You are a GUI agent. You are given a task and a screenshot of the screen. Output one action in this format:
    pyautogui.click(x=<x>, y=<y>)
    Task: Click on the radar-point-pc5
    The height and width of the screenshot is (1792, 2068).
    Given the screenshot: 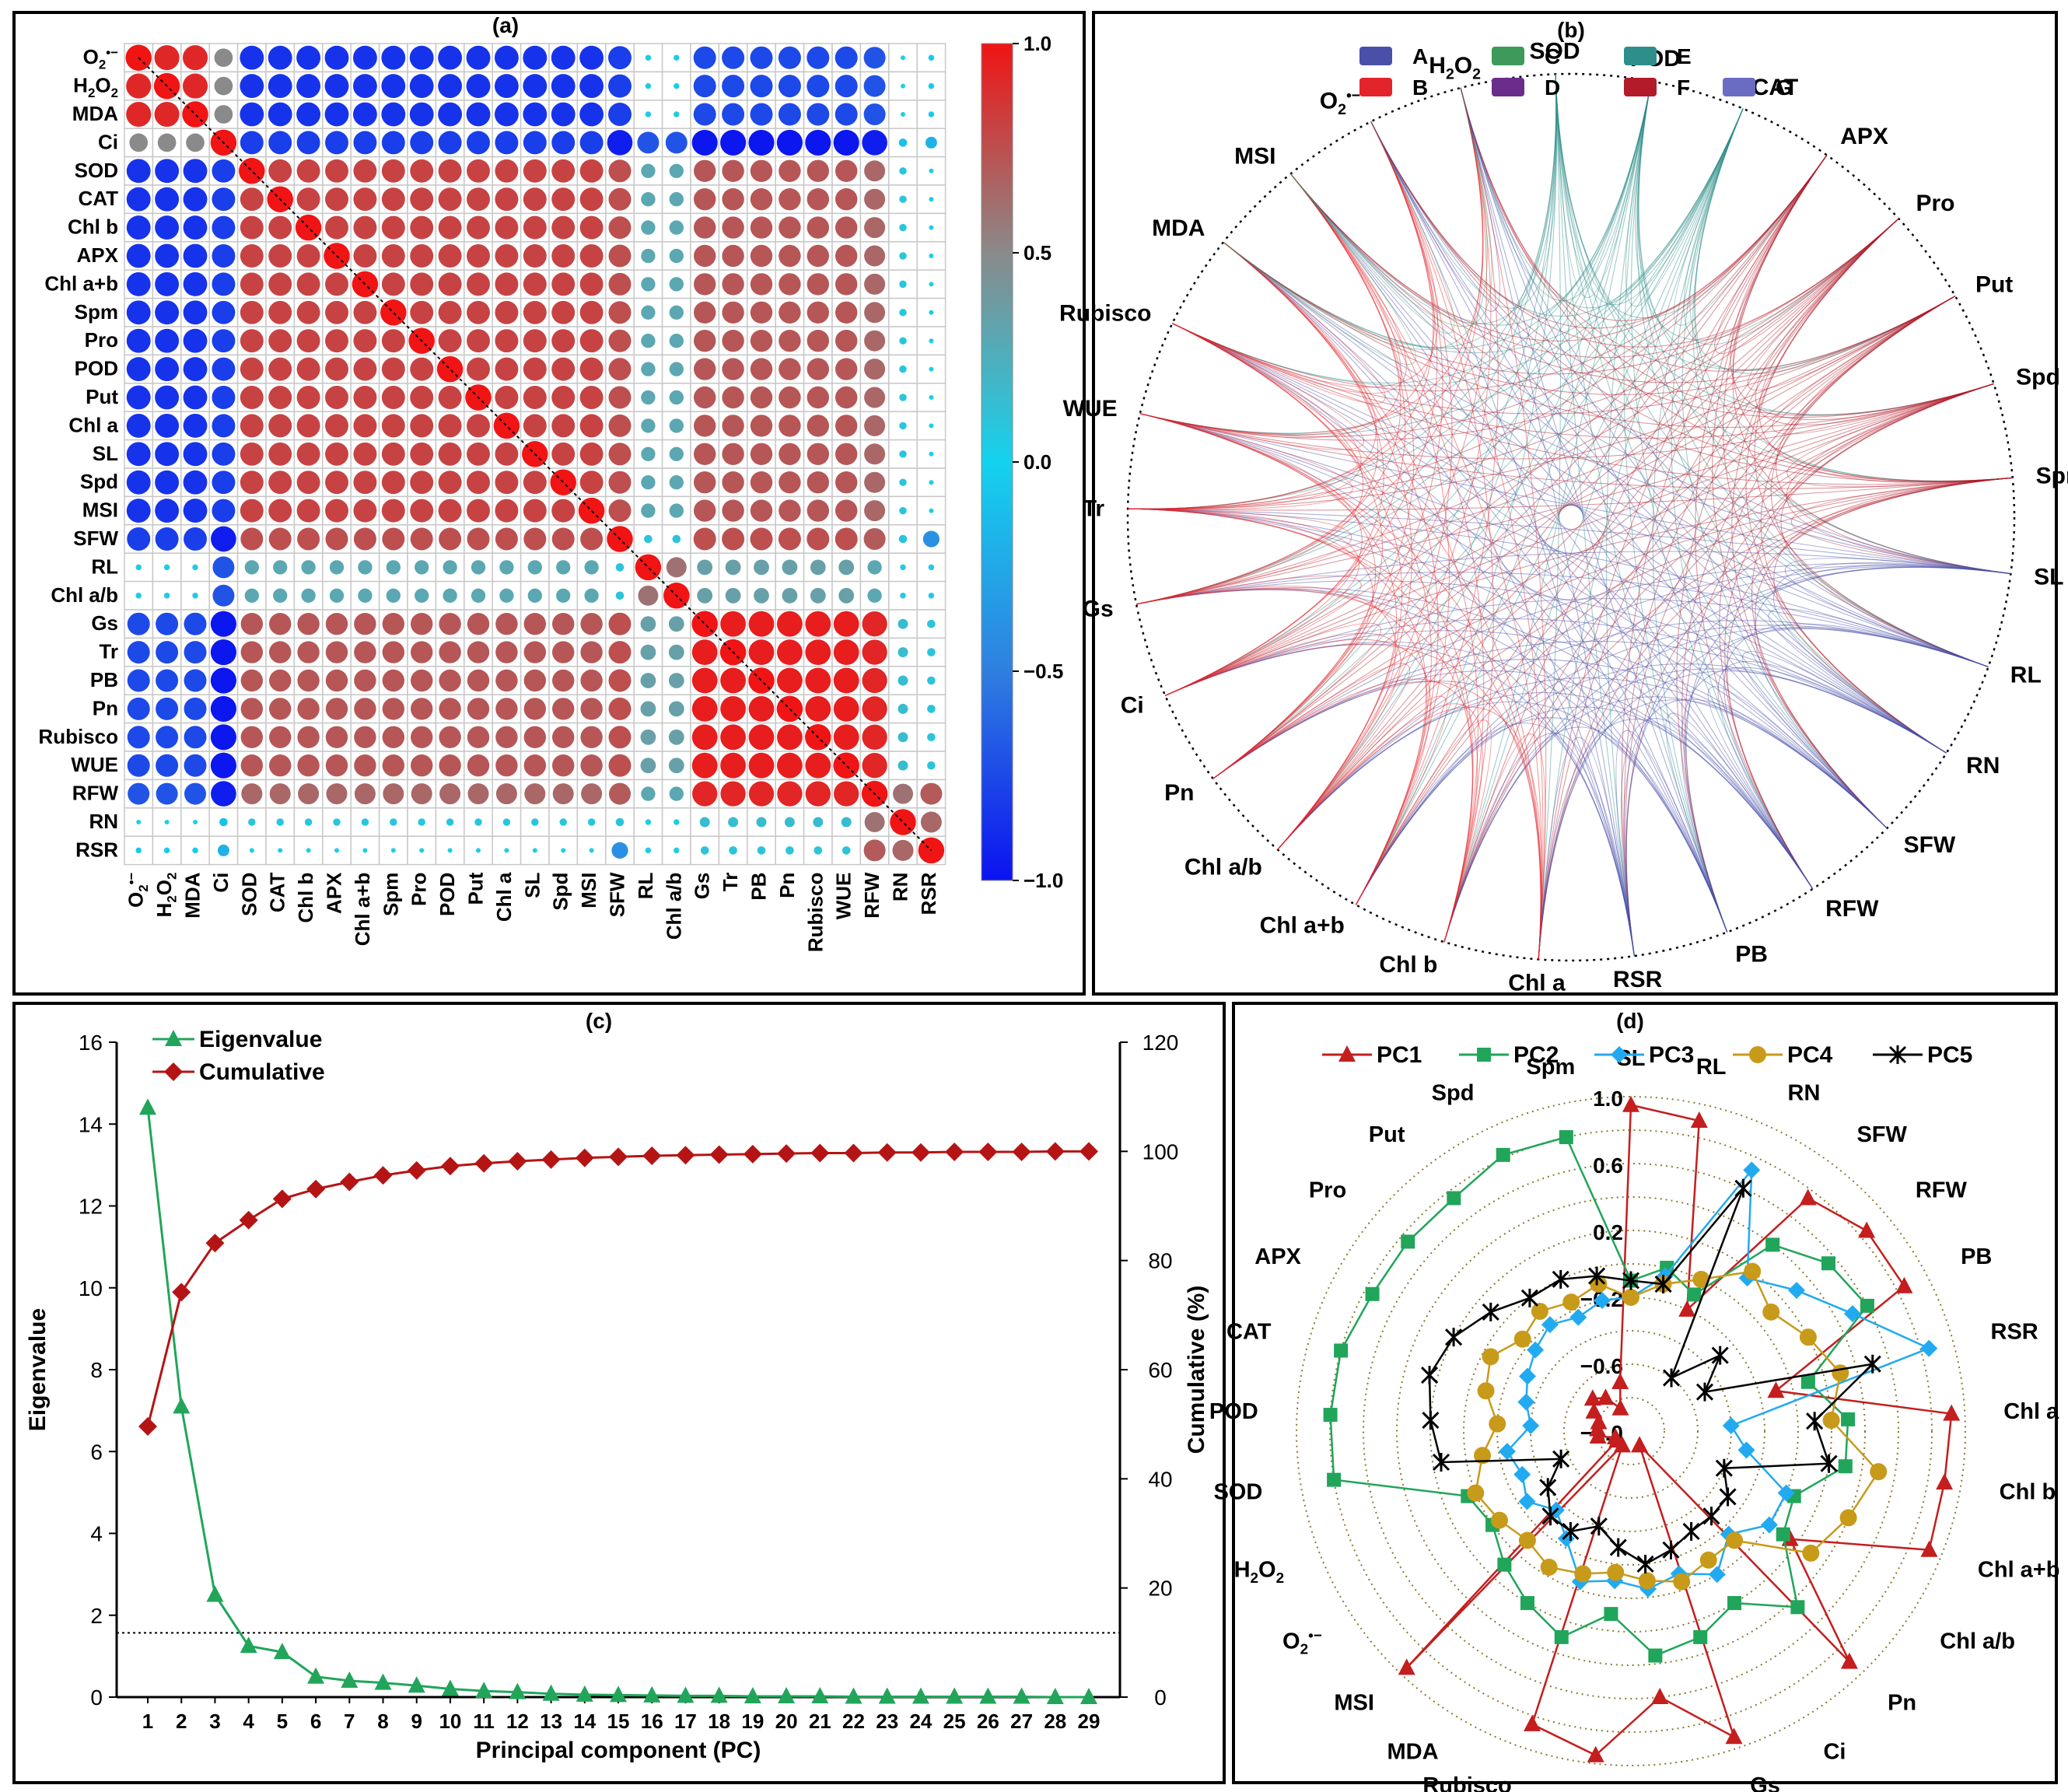 What is the action you would take?
    pyautogui.click(x=1691, y=1531)
    